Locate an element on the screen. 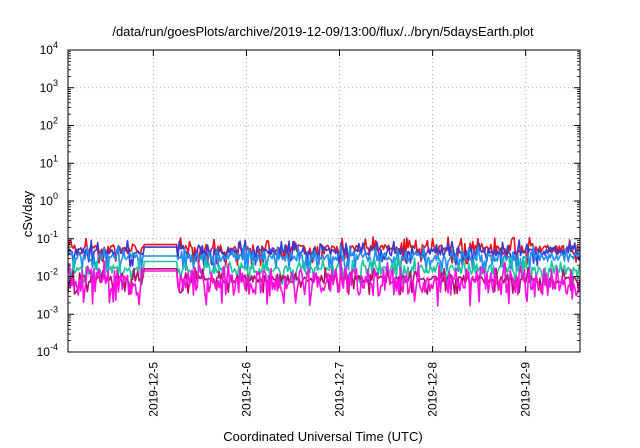  y-tick-label: 10⁻¹ is located at coordinates (47, 237).